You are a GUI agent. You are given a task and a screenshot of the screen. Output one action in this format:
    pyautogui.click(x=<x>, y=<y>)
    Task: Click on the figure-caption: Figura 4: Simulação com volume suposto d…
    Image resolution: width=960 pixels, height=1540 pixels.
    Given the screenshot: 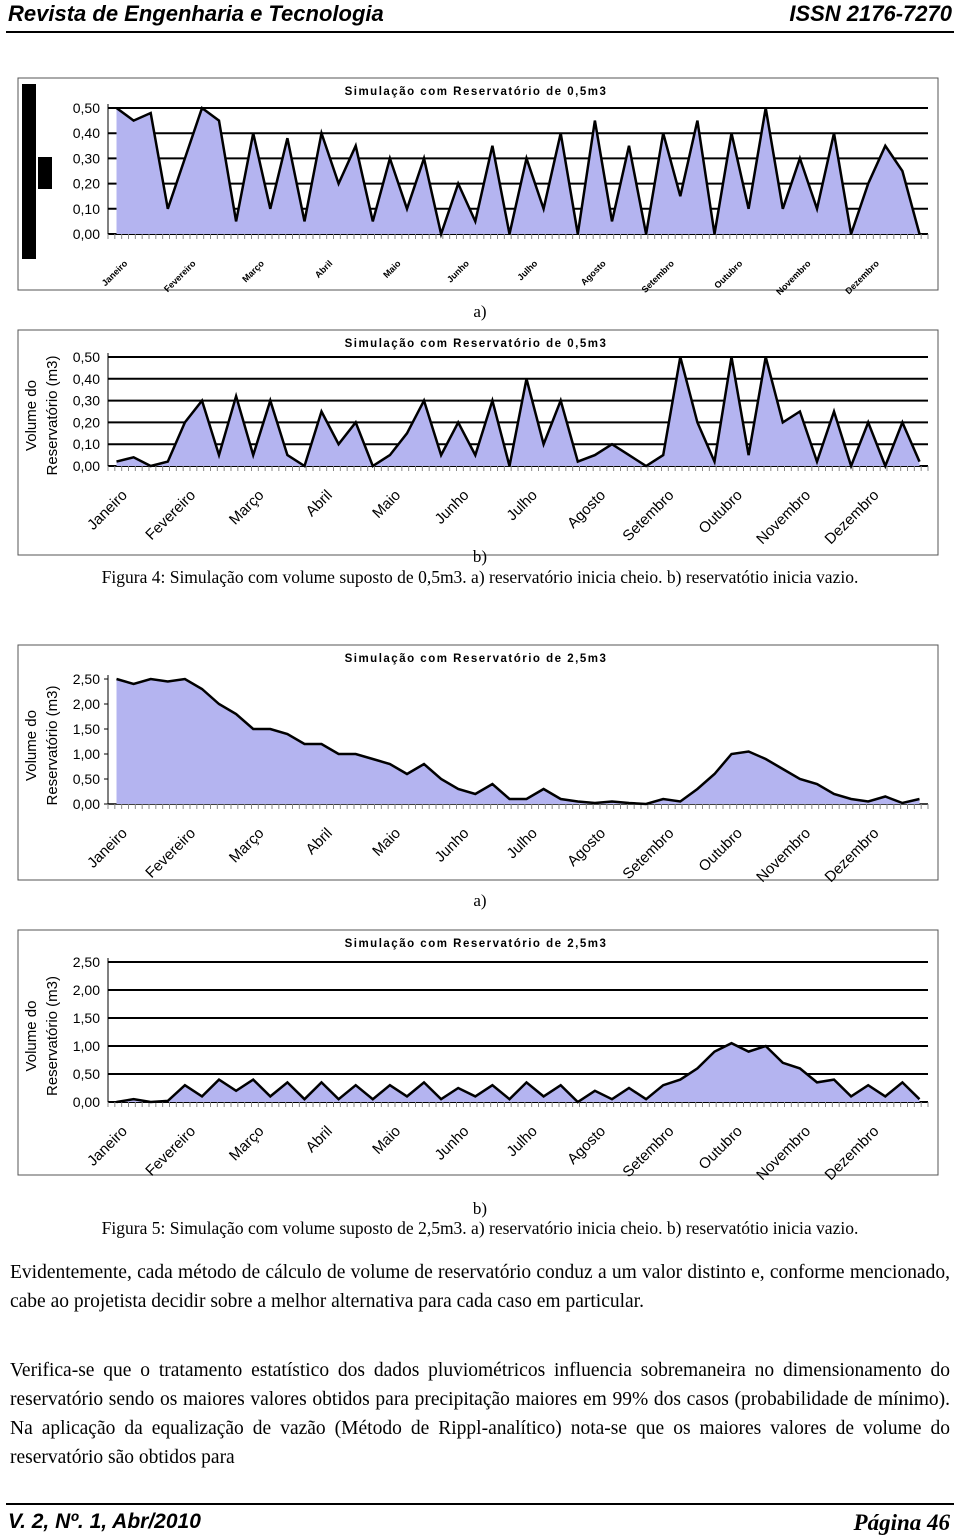 What is the action you would take?
    pyautogui.click(x=480, y=577)
    